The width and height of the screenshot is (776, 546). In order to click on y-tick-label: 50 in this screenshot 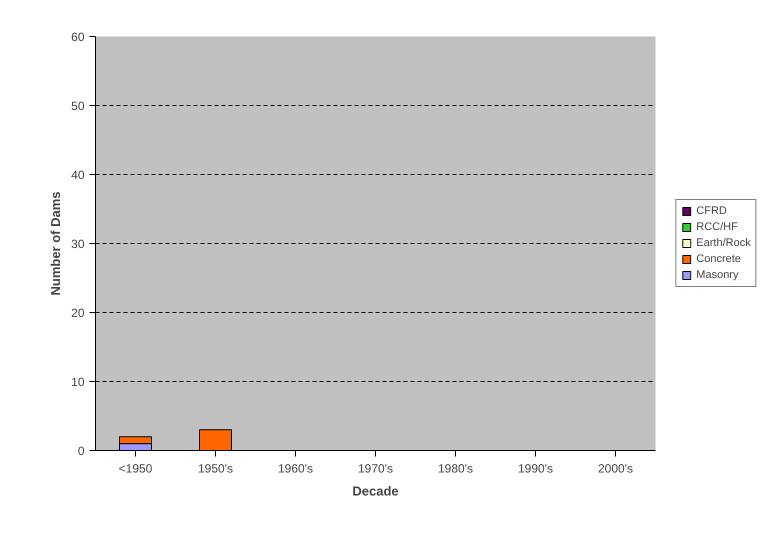, I will do `click(78, 106)`.